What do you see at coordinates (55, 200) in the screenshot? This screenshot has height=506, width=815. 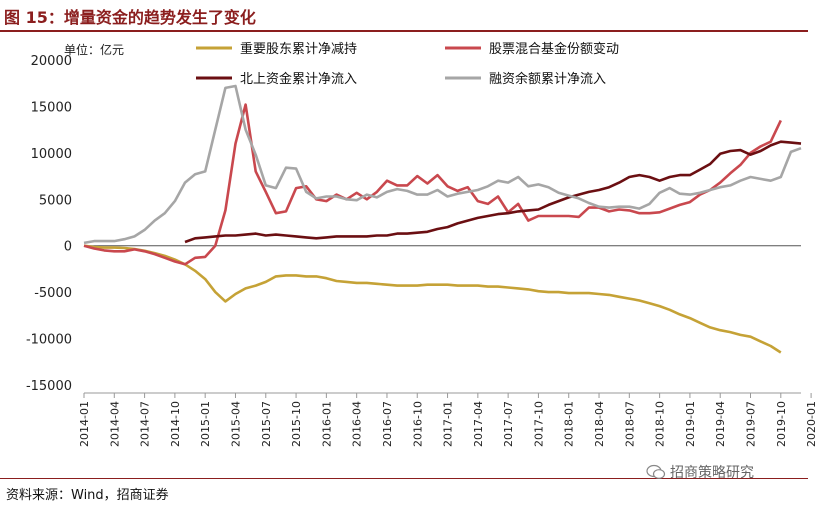 I see `y-tick-label: 5000` at bounding box center [55, 200].